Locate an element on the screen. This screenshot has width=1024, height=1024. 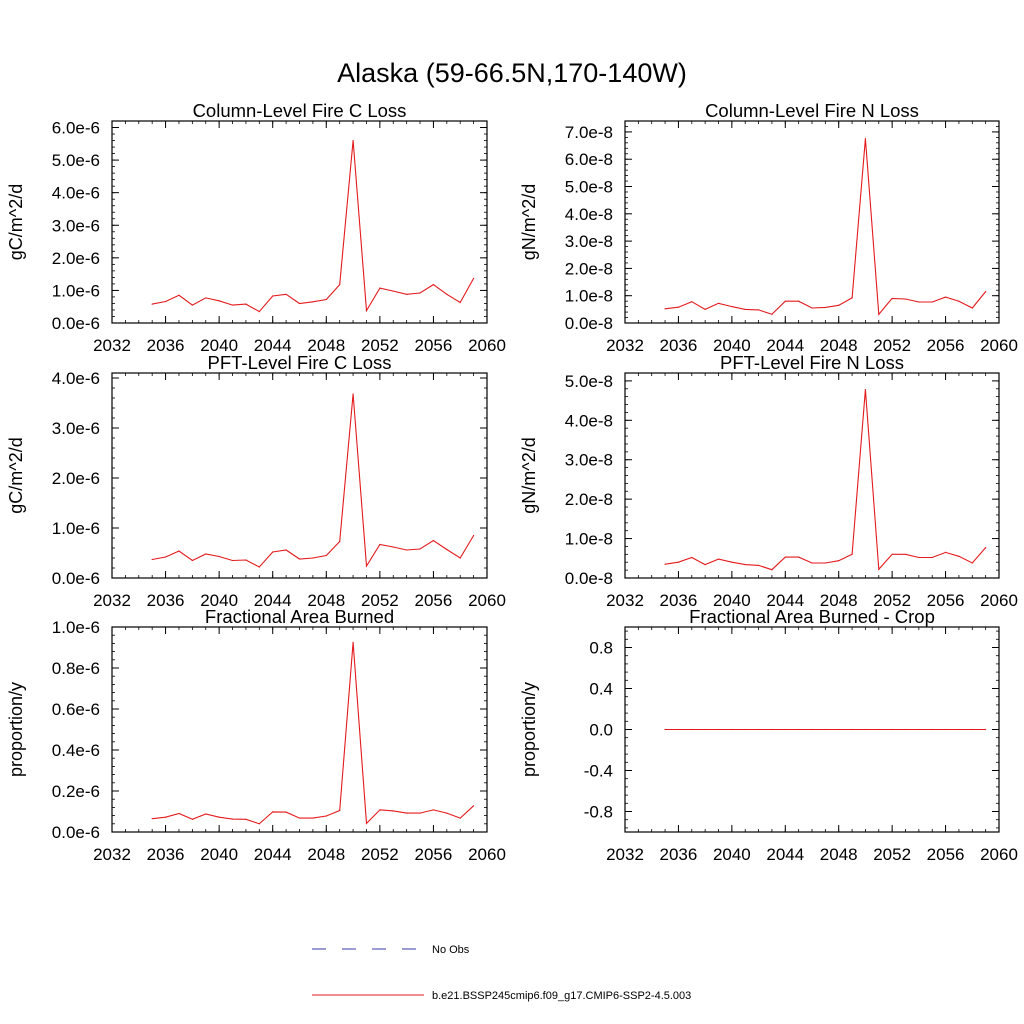
y-tick-label: 0.0e-6 is located at coordinates (76, 578).